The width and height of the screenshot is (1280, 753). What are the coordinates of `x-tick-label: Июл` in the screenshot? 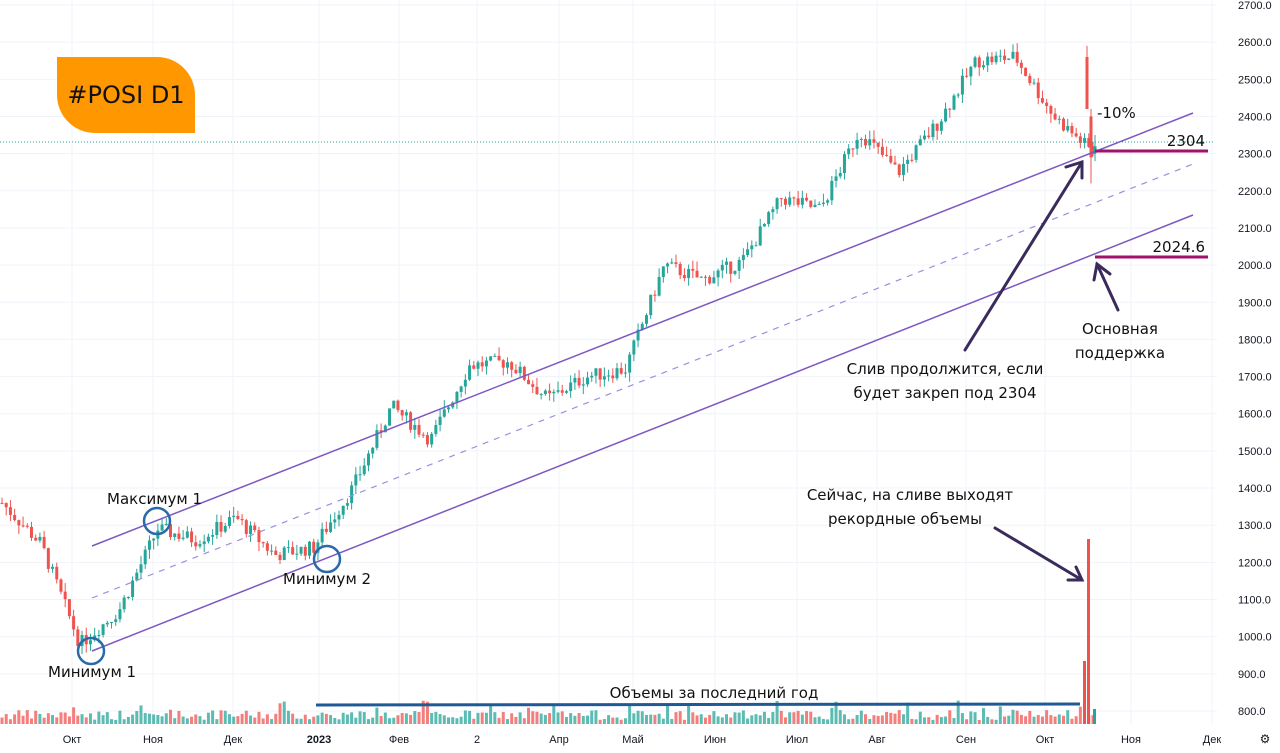 It's located at (797, 740).